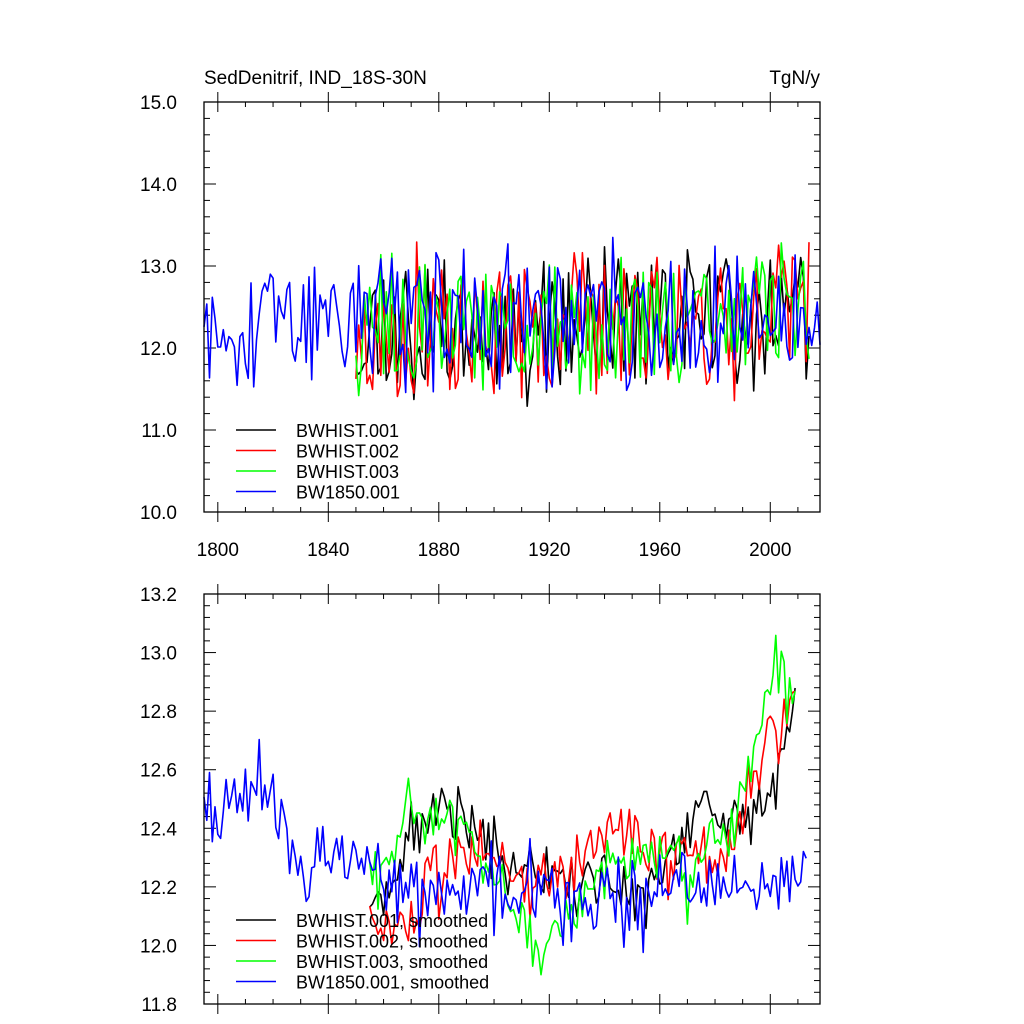 Image resolution: width=1024 pixels, height=1024 pixels. Describe the element at coordinates (158, 103) in the screenshot. I see `y-tick-label: 15.0` at that location.